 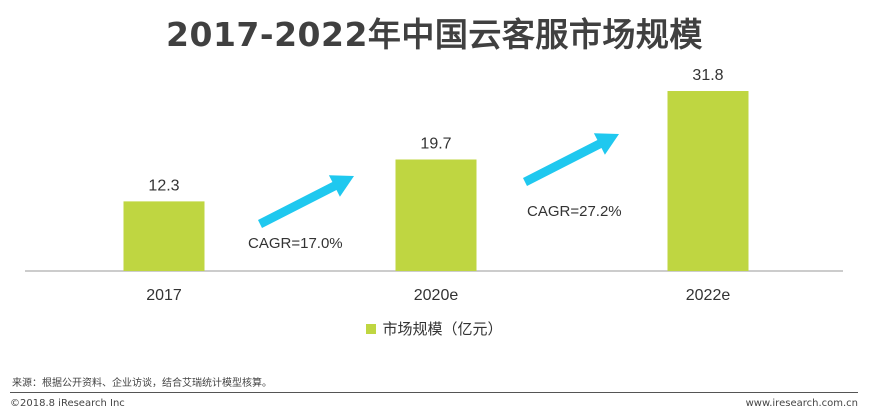 I want to click on tick-labels-group: 2017 2020e 2022e, so click(x=438, y=295).